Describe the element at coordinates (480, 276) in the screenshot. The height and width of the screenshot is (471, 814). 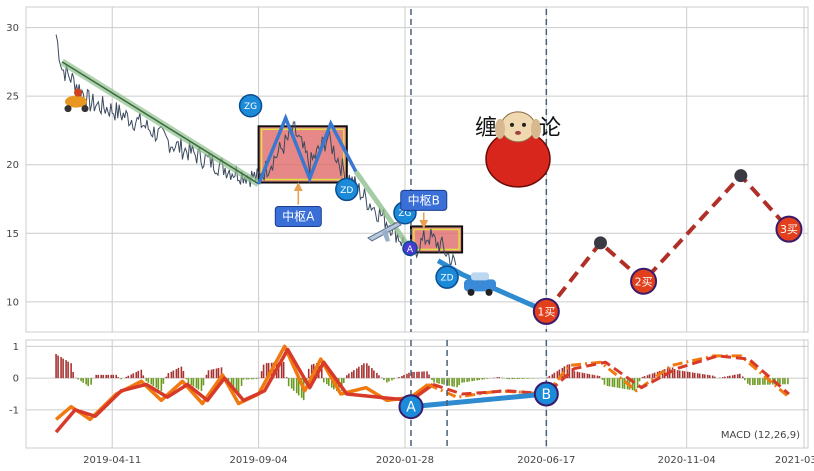
I see `car-window` at that location.